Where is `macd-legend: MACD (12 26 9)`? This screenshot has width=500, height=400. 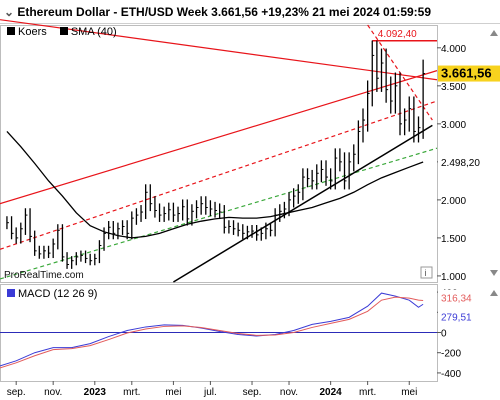
macd-legend: MACD (12 26 9) is located at coordinates (50, 294).